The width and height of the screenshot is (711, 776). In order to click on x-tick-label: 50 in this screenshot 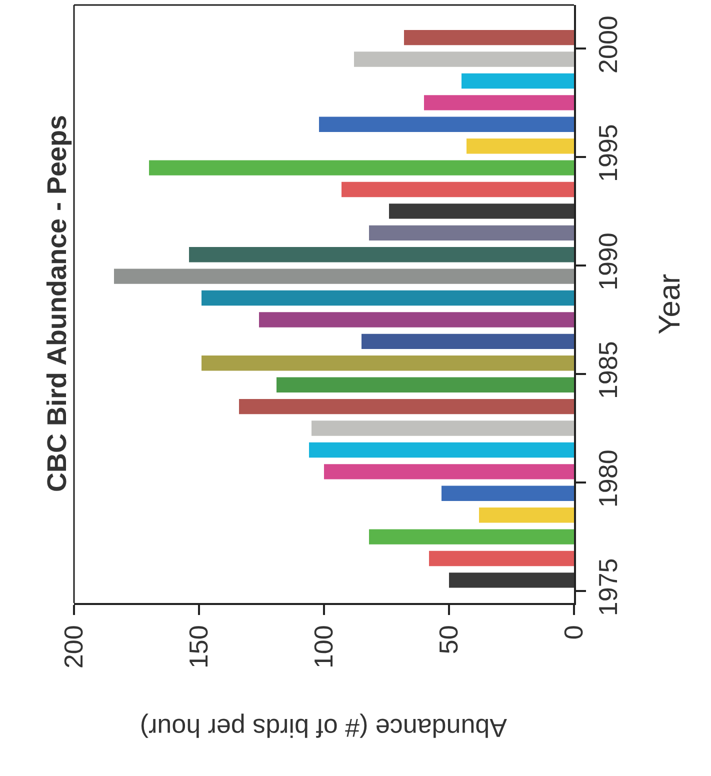, I will do `click(448, 639)`.